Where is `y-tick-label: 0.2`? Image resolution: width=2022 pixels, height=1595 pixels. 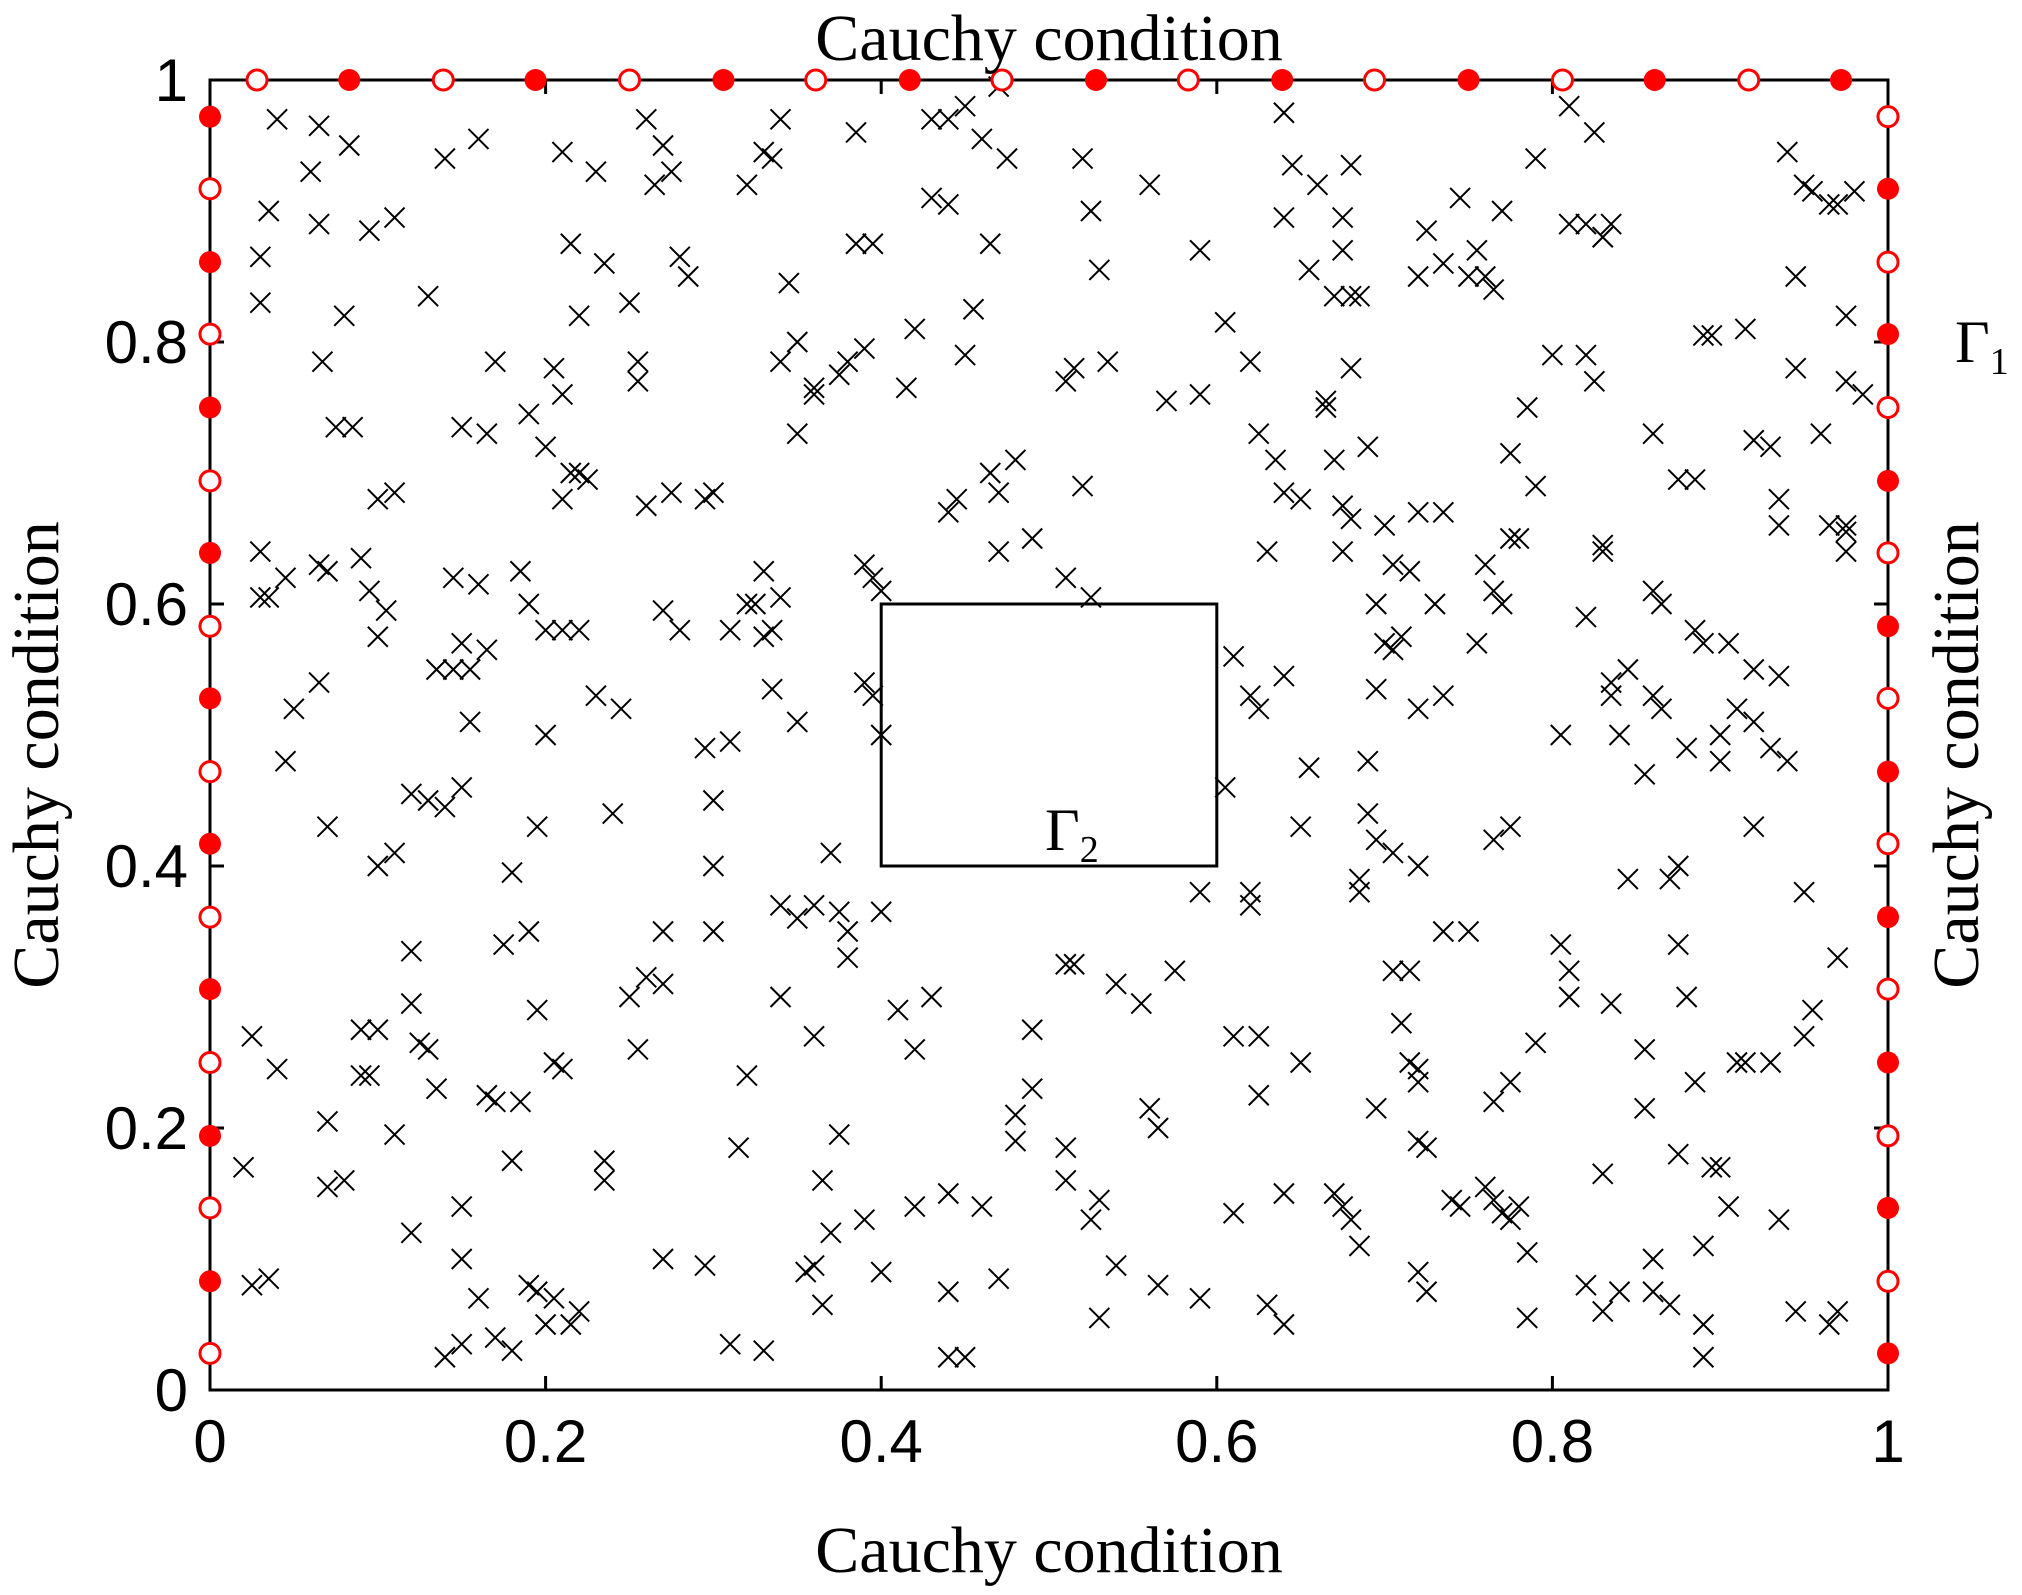 y-tick-label: 0.2 is located at coordinates (146, 1128).